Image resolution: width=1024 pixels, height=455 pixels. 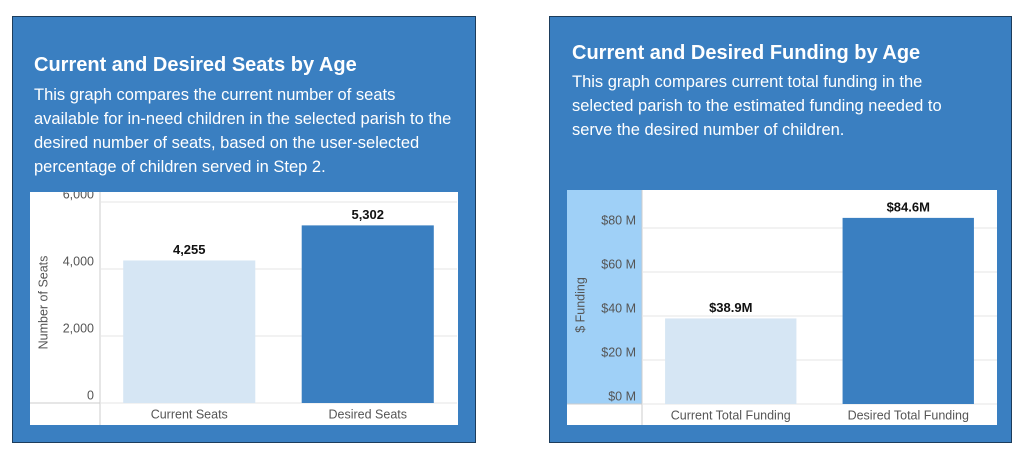 I want to click on y-tick-label: $80 M, so click(x=618, y=220).